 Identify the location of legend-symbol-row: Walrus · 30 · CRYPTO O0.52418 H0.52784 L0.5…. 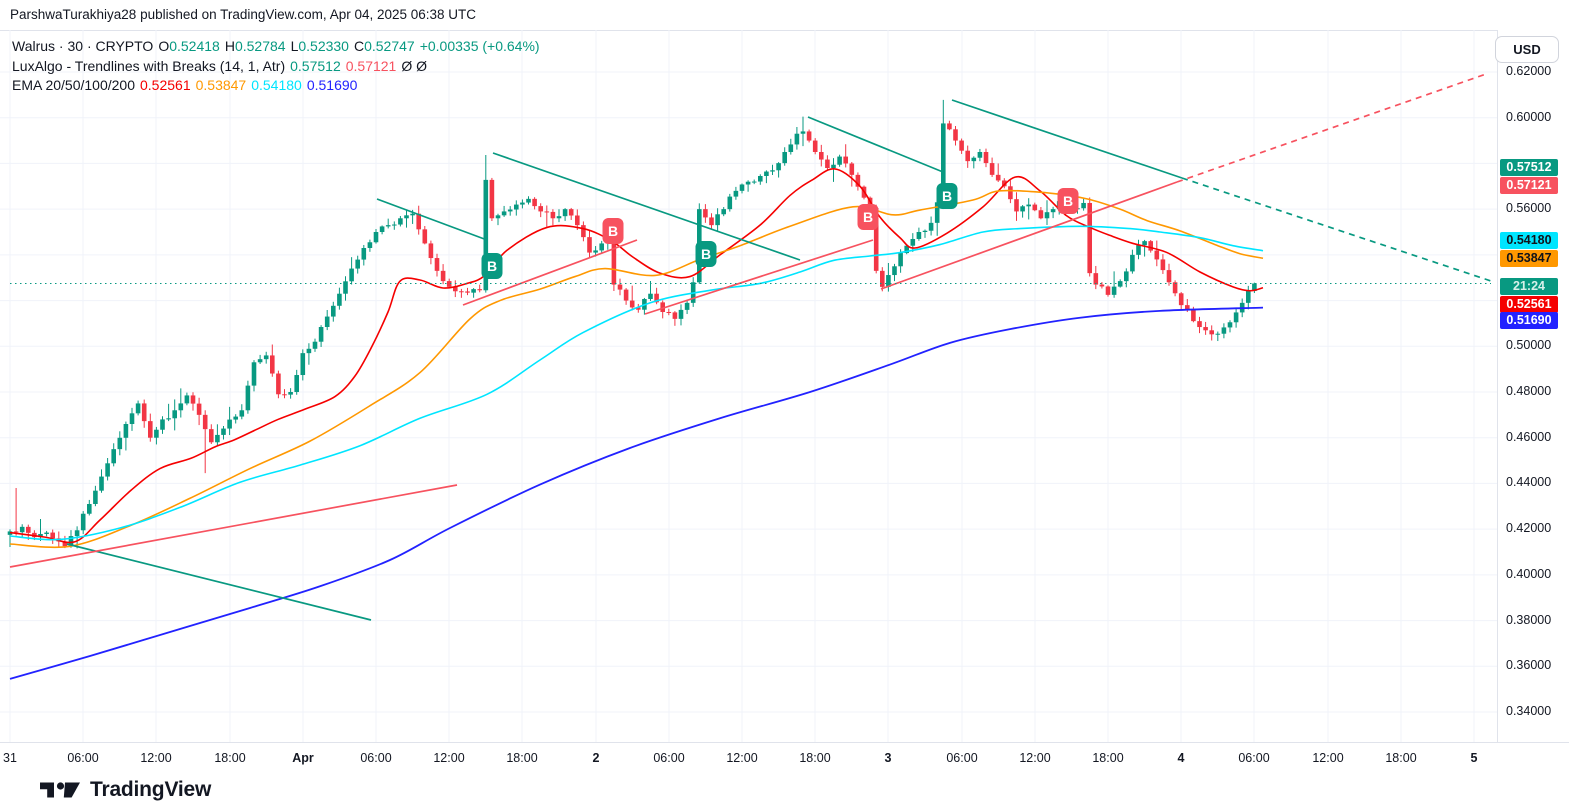
(278, 47).